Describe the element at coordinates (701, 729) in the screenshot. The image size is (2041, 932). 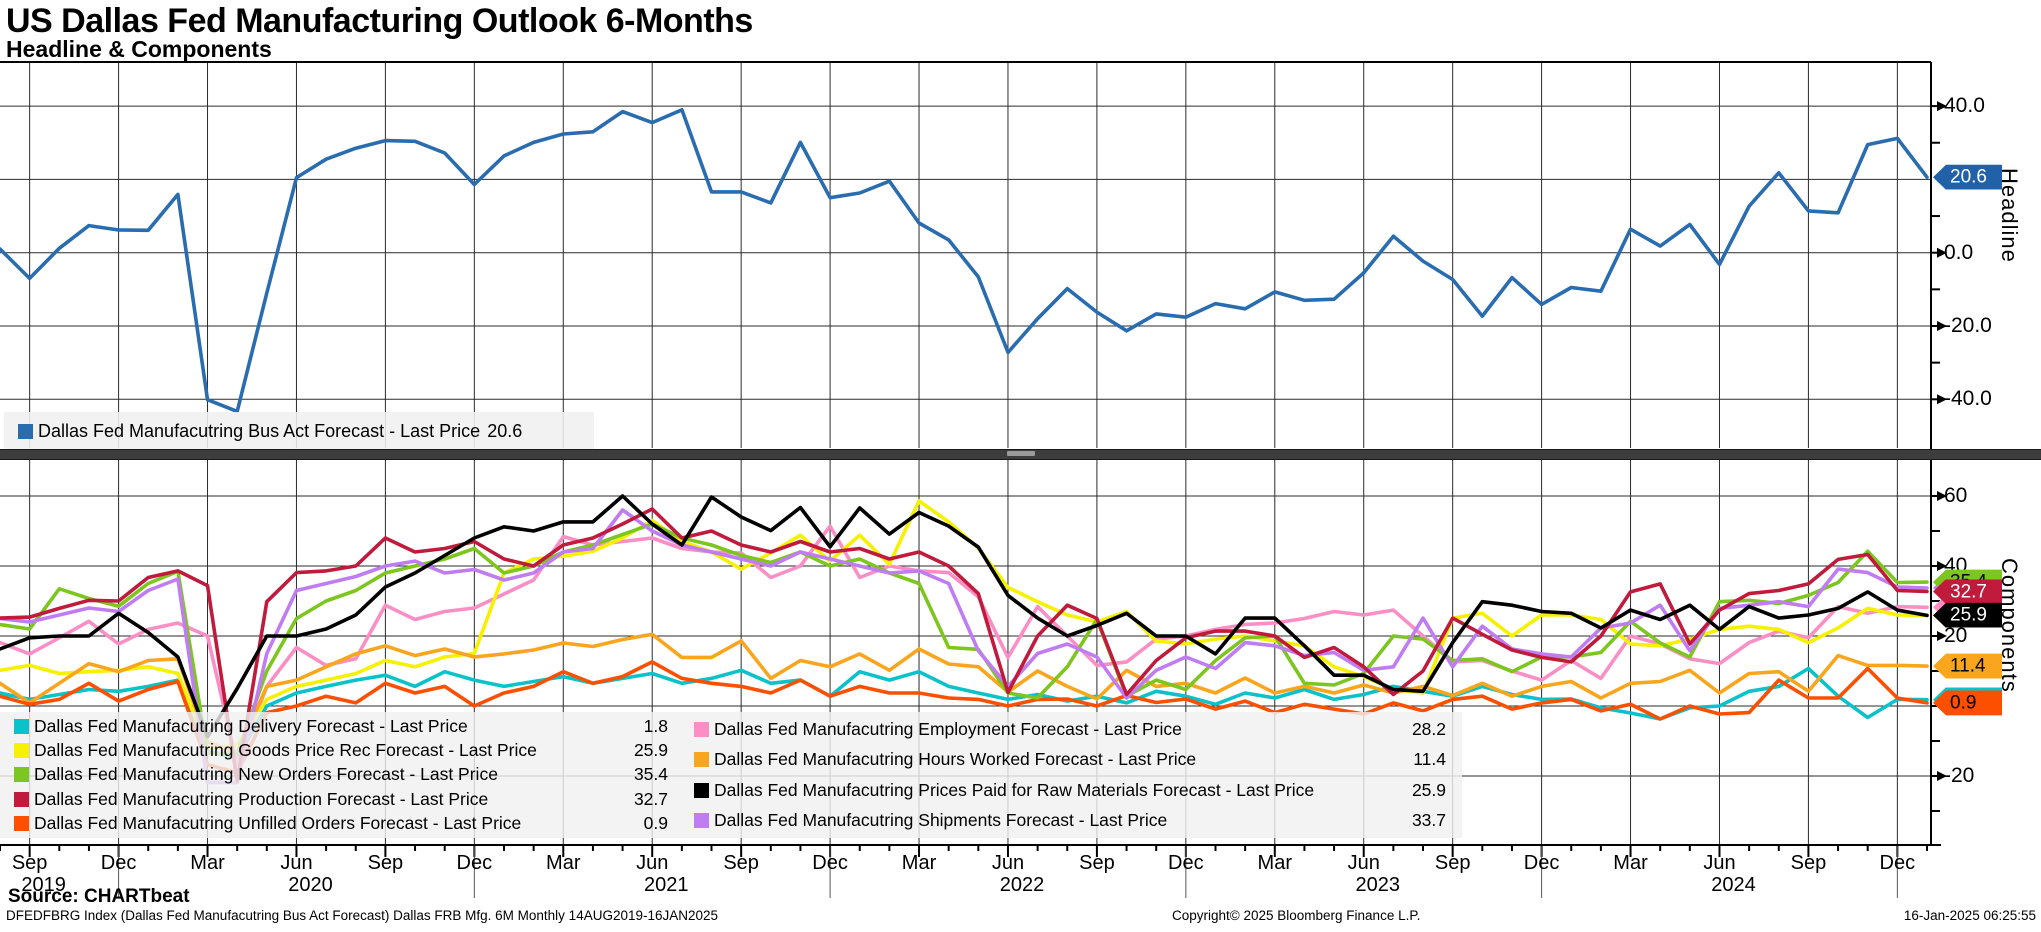
I see `legend-swatch-employment` at that location.